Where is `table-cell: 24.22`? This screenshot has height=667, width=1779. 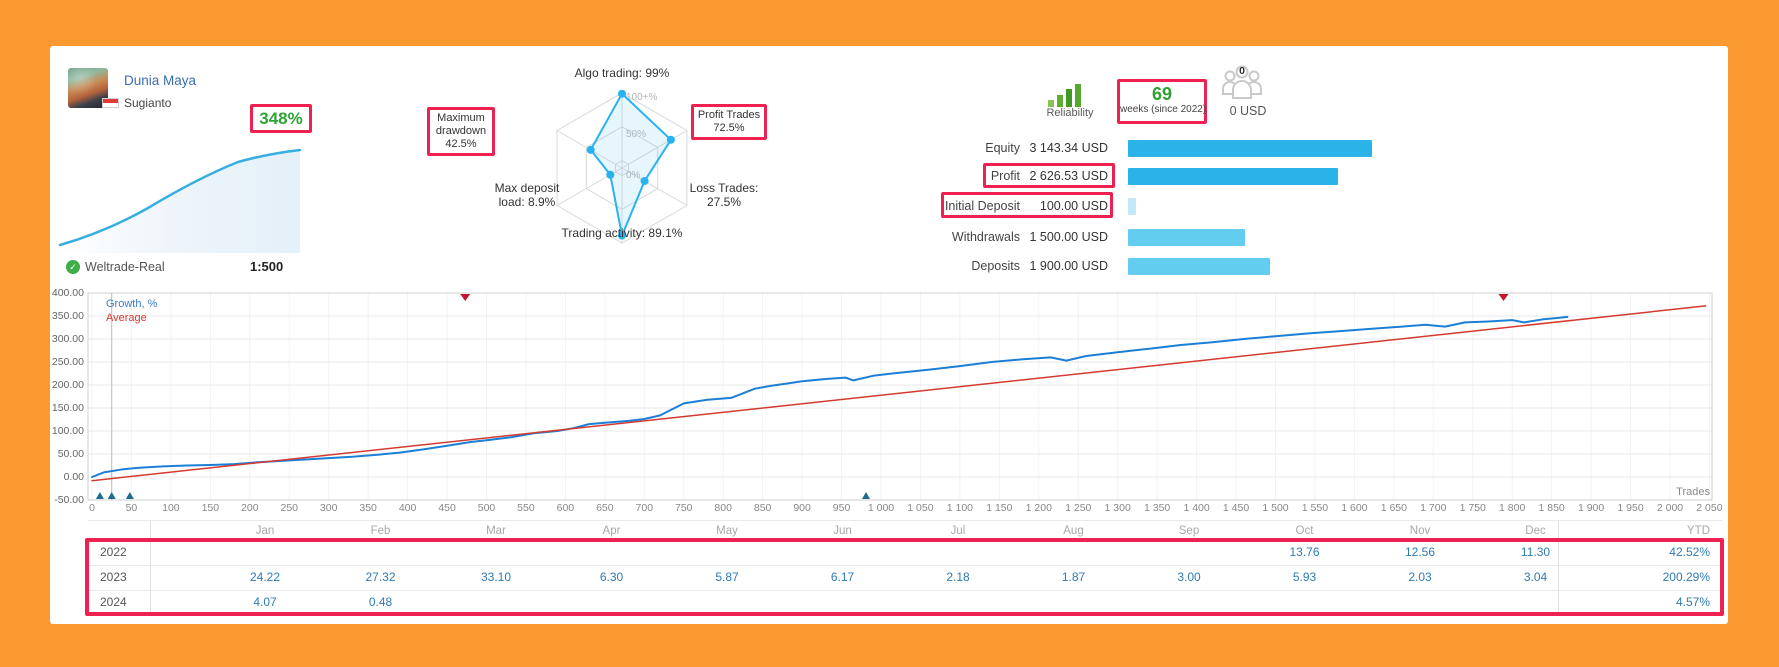 table-cell: 24.22 is located at coordinates (265, 577).